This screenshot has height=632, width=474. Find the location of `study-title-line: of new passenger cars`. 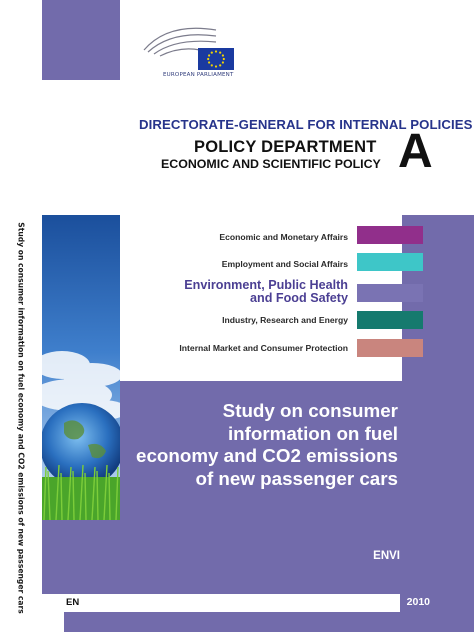

study-title-line: of new passenger cars is located at coordinates (296, 478).